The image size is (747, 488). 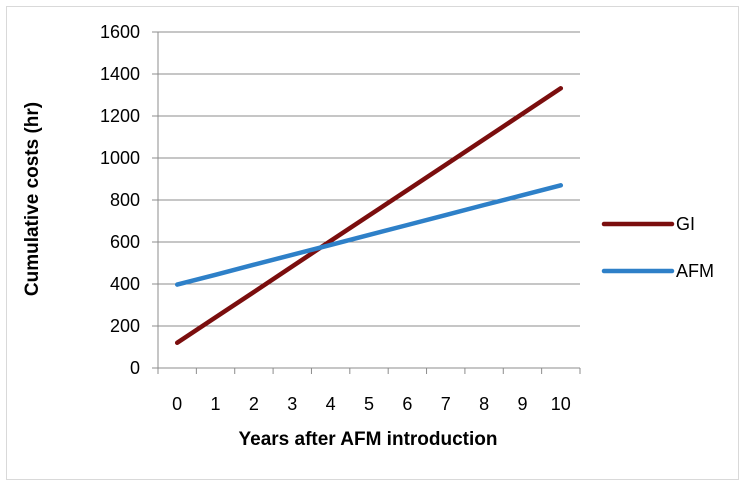 What do you see at coordinates (522, 404) in the screenshot?
I see `x-tick-label: 9` at bounding box center [522, 404].